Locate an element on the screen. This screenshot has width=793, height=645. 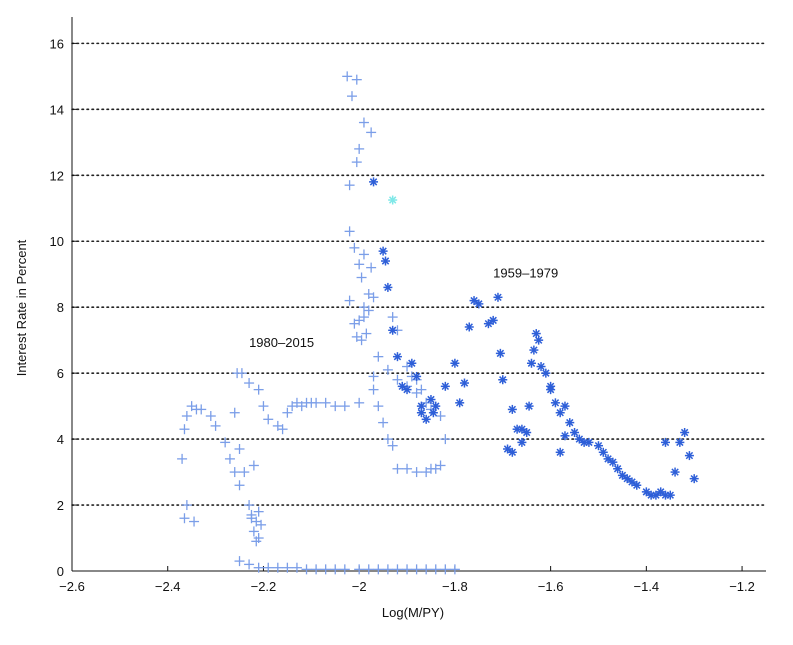
x-tick-label: −1.6 is located at coordinates (551, 586).